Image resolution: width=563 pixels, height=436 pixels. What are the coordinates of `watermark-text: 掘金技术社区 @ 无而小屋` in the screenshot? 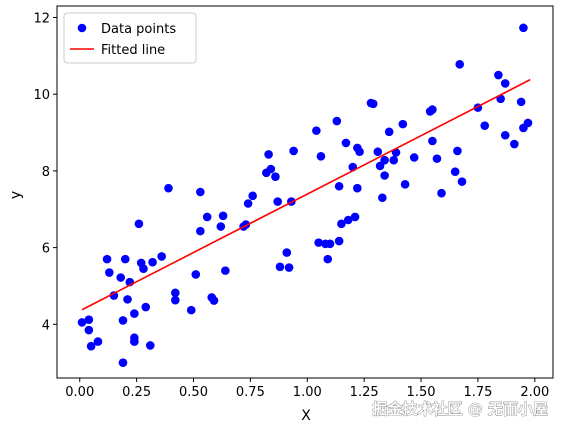 It's located at (460, 409).